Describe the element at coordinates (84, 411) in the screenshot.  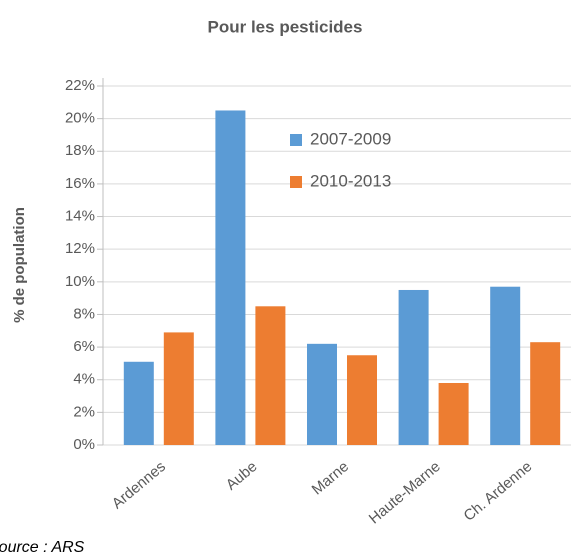
I see `y-tick-label: 2%` at that location.